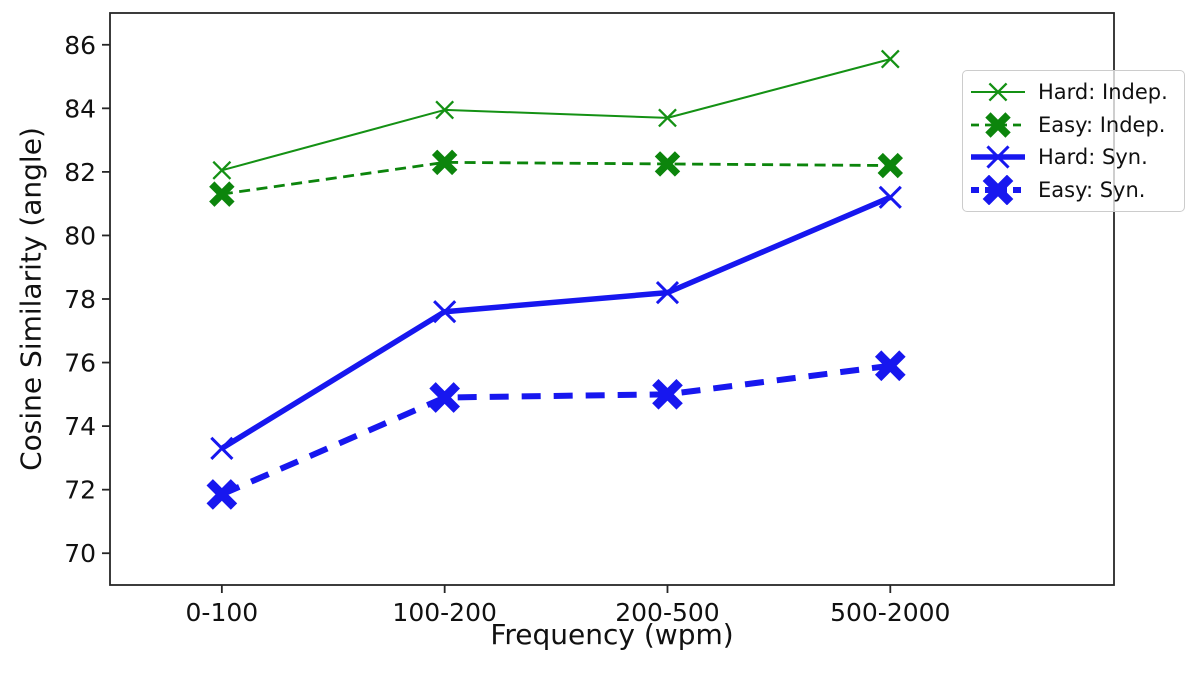 The height and width of the screenshot is (682, 1204). What do you see at coordinates (80, 45) in the screenshot?
I see `y-tick-label: 86` at bounding box center [80, 45].